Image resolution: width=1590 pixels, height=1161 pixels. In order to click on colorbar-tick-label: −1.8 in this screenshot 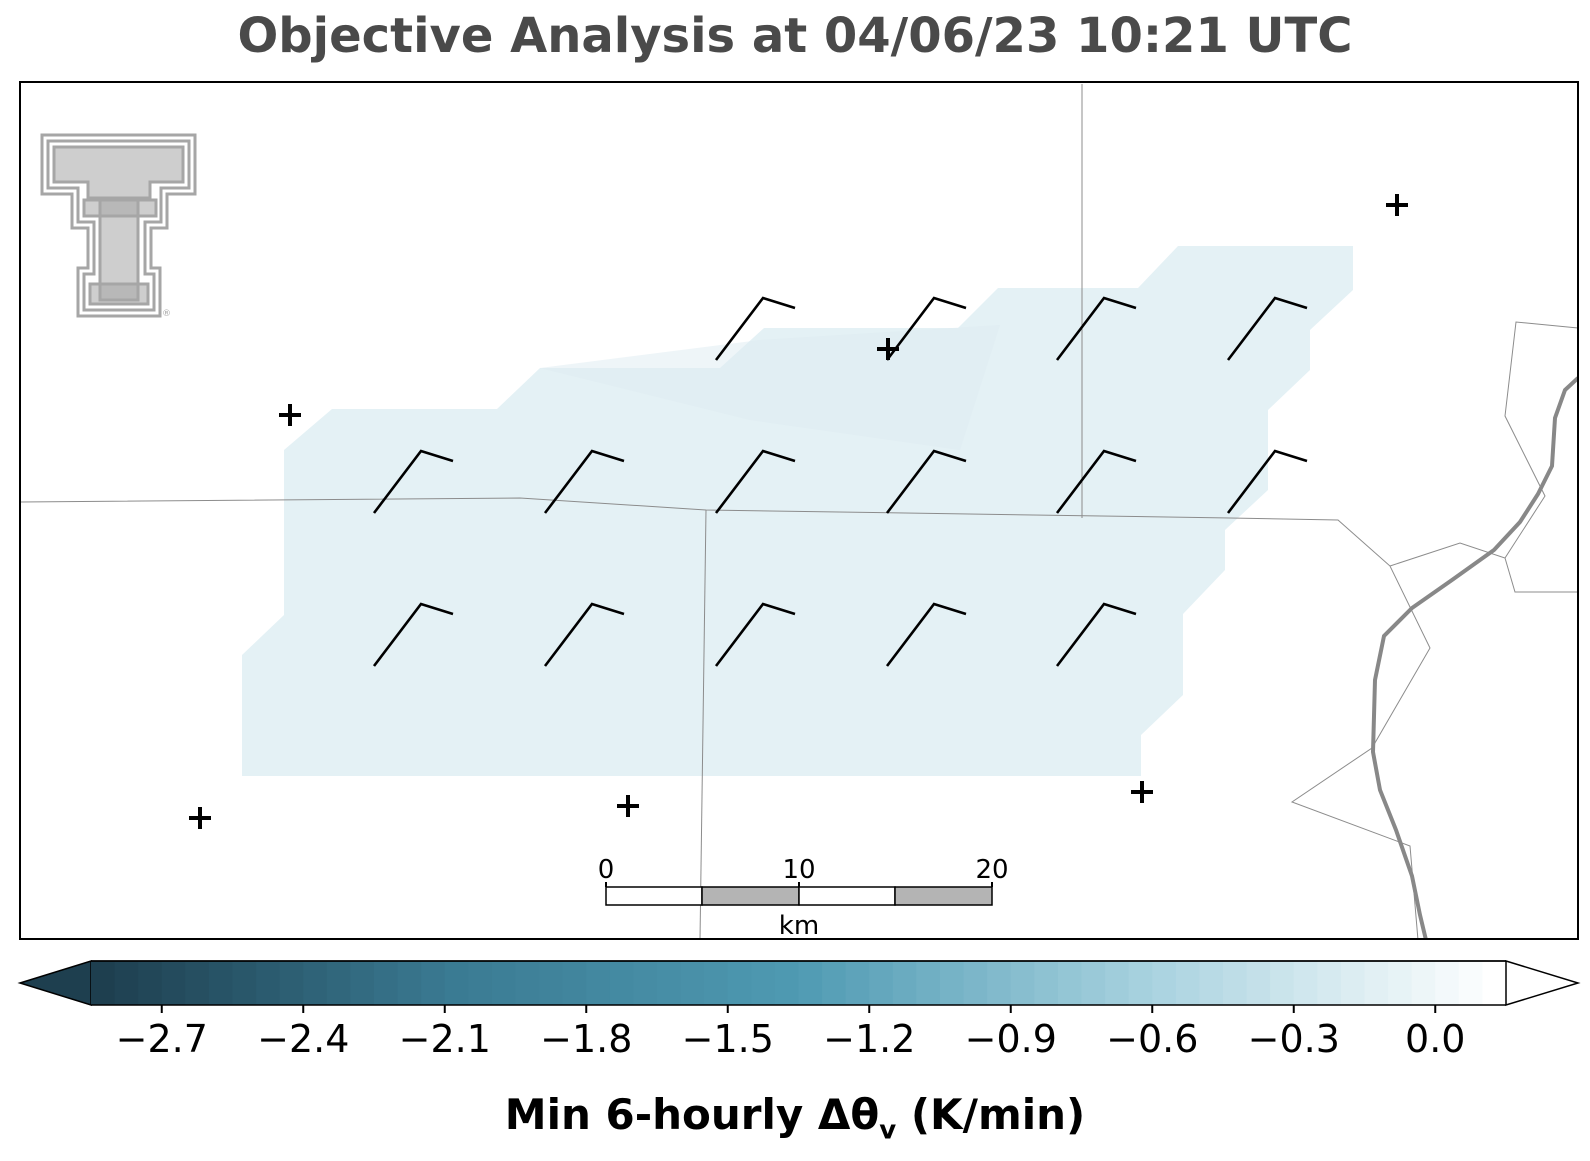, I will do `click(586, 1039)`.